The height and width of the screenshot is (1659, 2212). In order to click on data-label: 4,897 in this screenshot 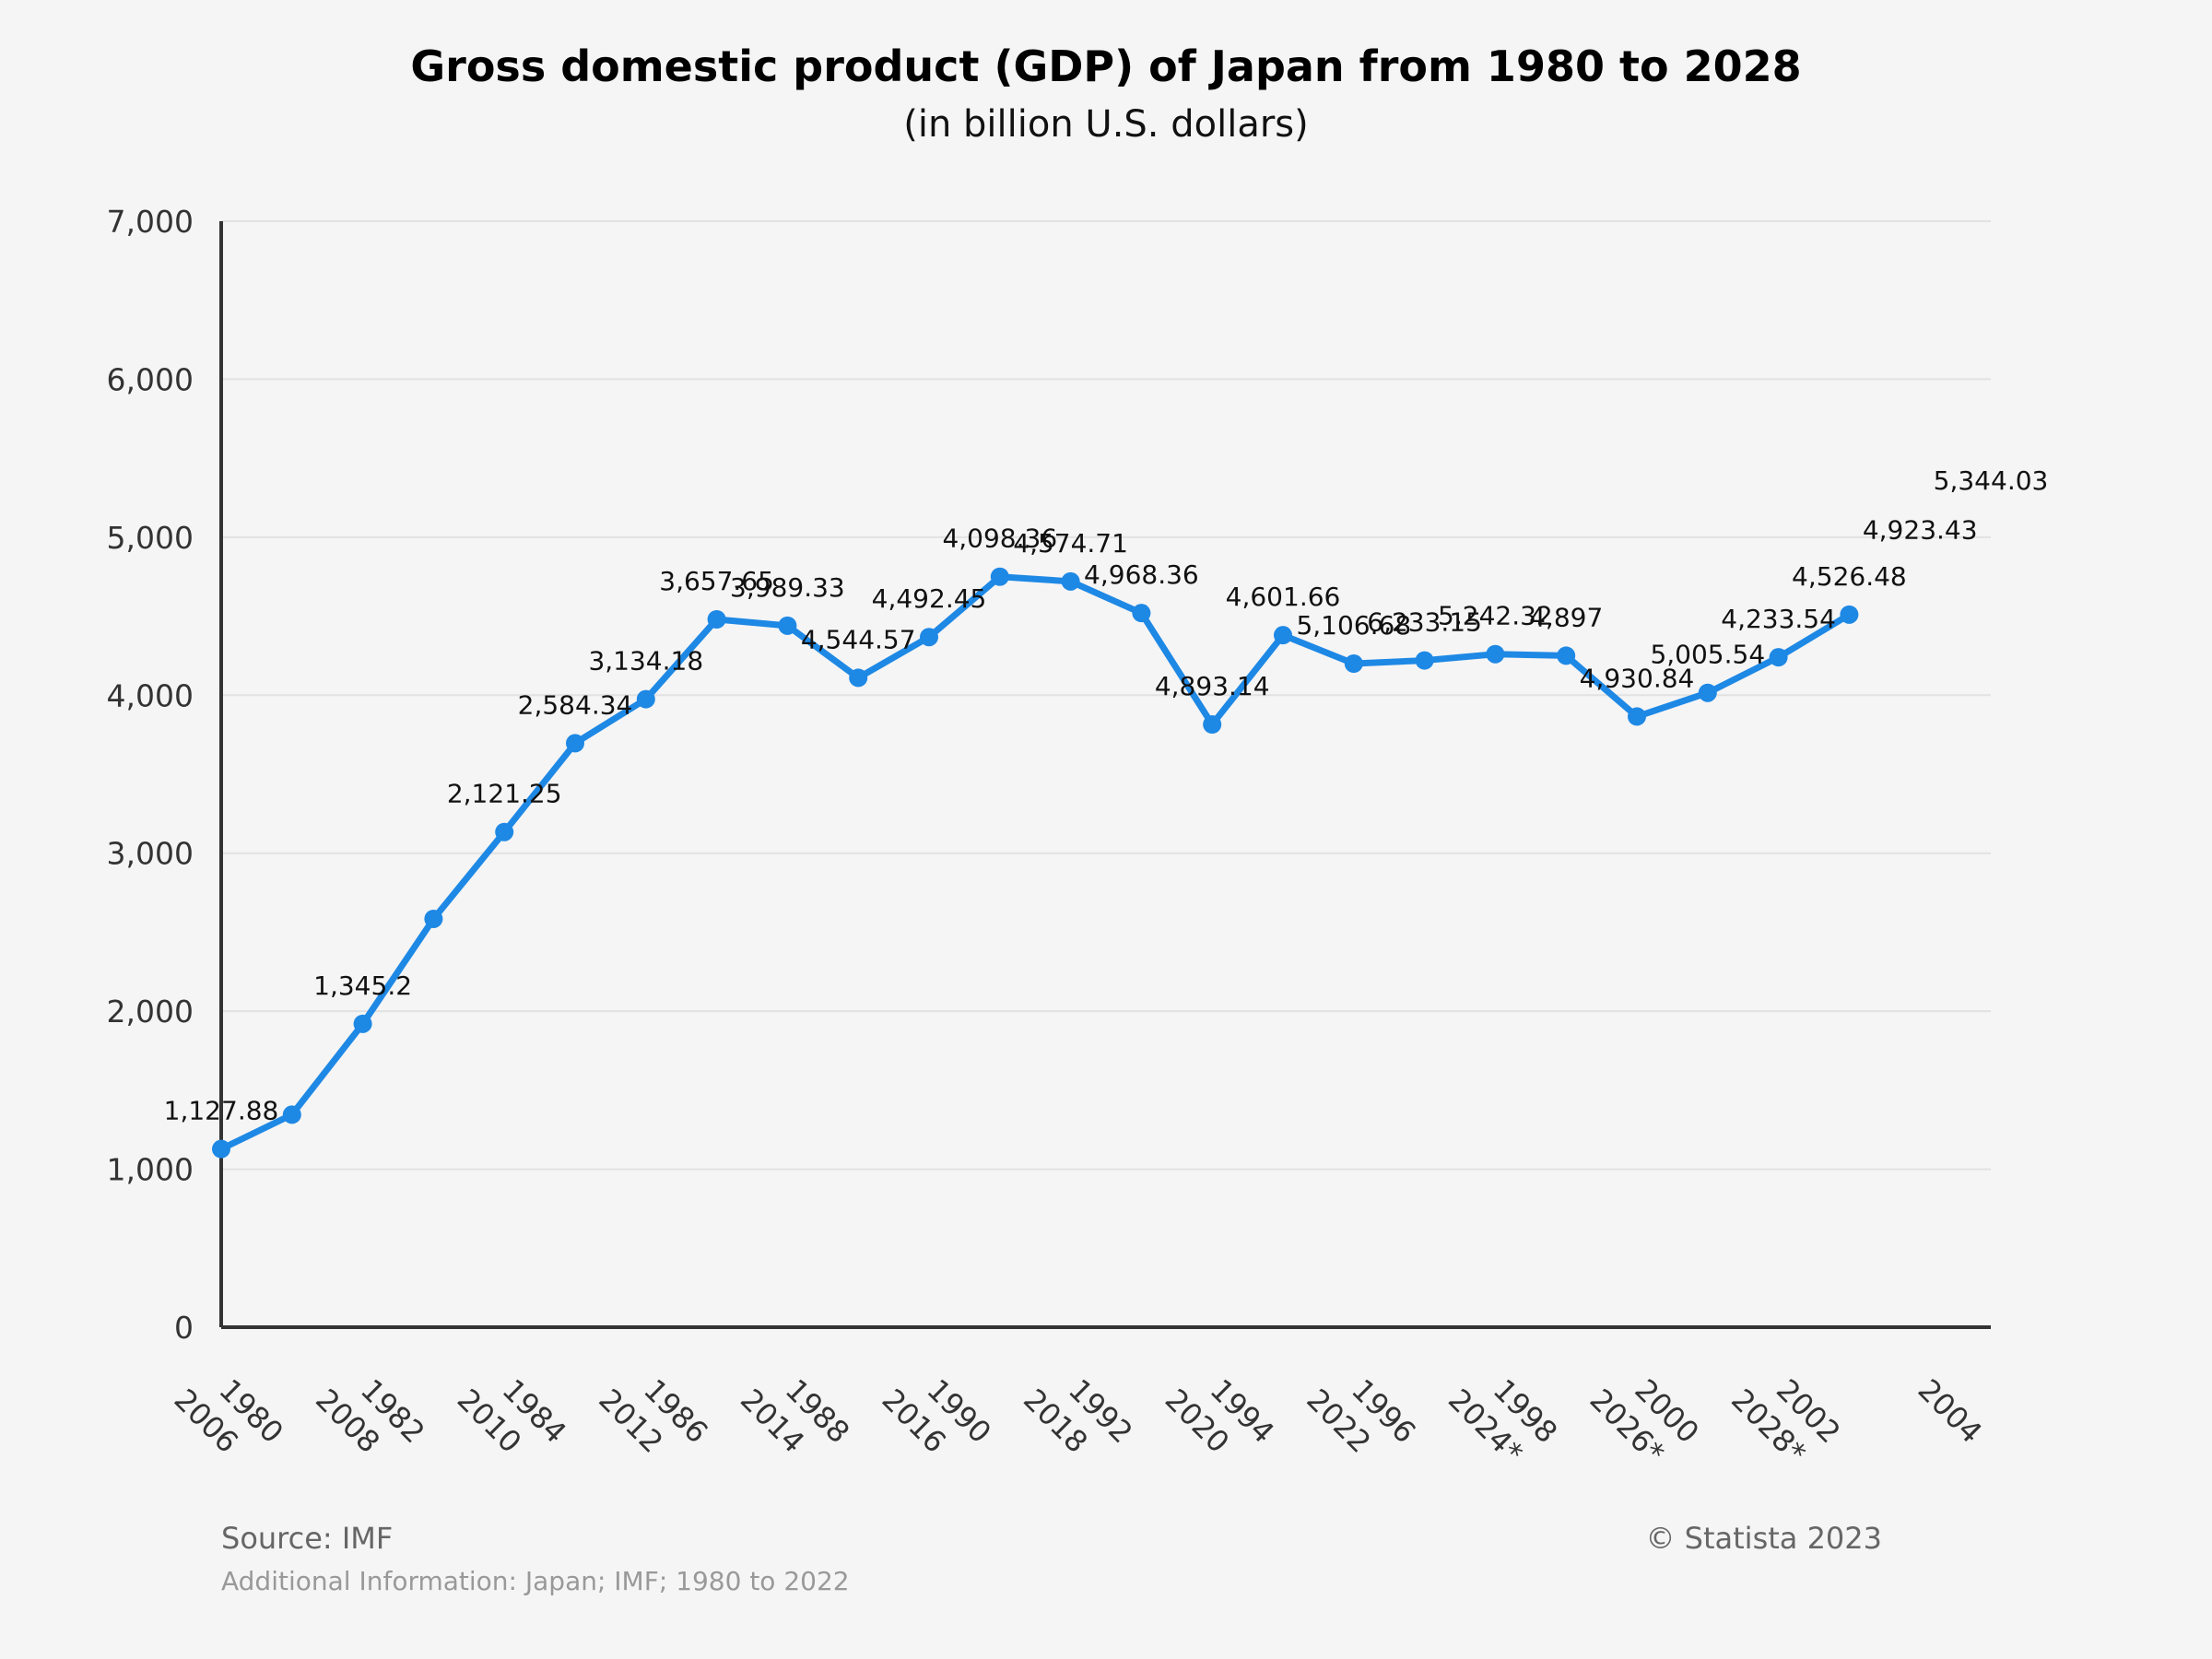, I will do `click(1566, 617)`.